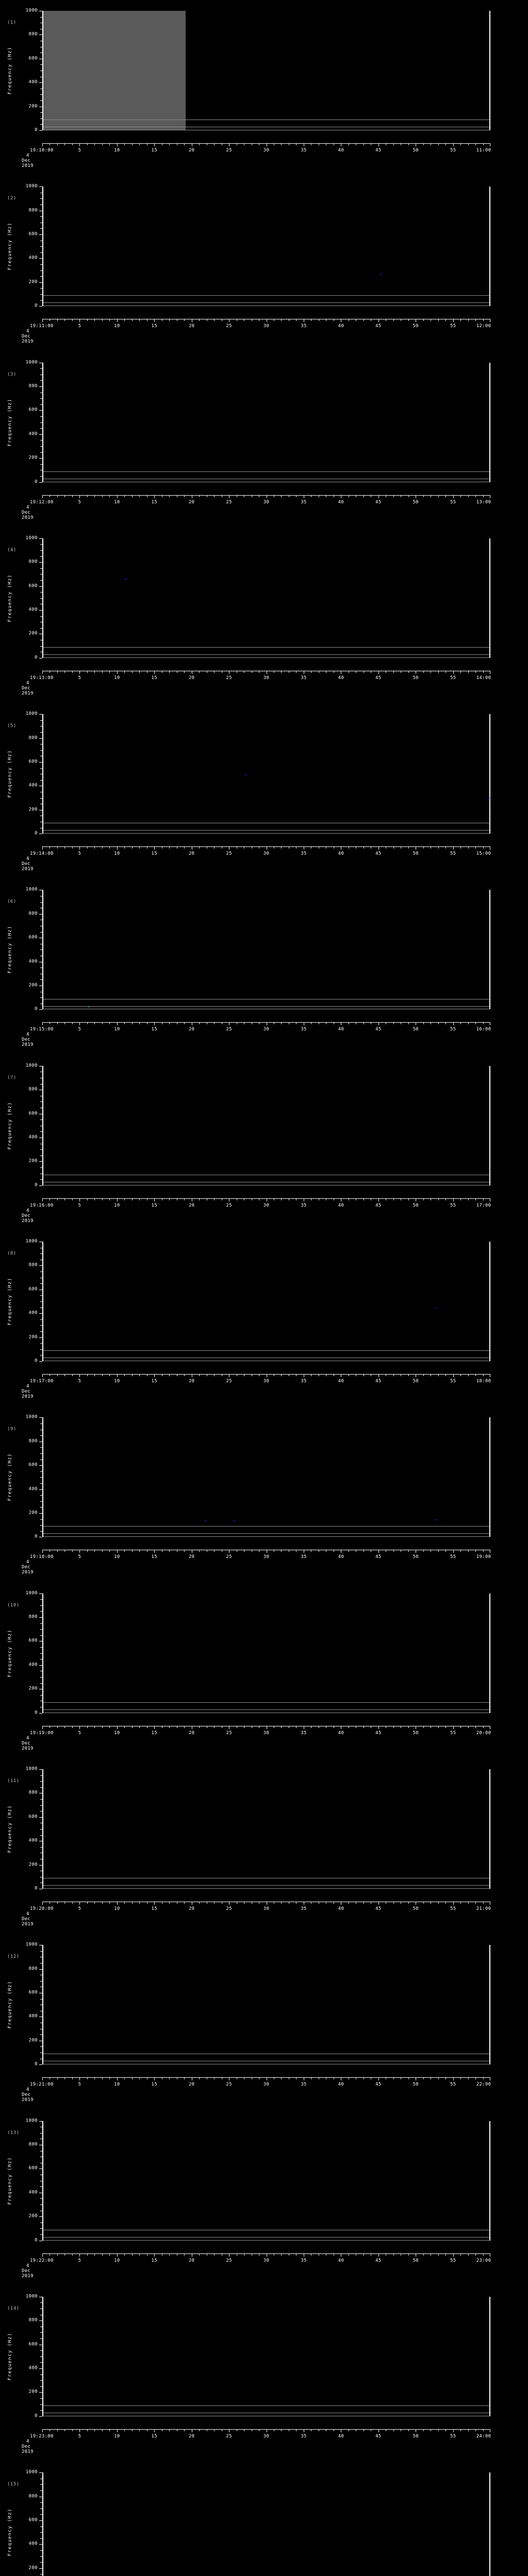  What do you see at coordinates (28, 2451) in the screenshot?
I see `x-axis-date-label-year: 2019` at bounding box center [28, 2451].